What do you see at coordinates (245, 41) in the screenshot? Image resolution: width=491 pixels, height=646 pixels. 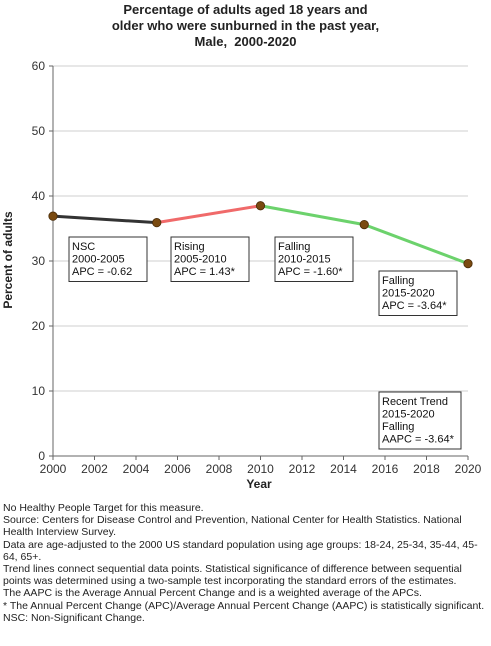 I see `chart-title-line: Male, 2000-2020` at bounding box center [245, 41].